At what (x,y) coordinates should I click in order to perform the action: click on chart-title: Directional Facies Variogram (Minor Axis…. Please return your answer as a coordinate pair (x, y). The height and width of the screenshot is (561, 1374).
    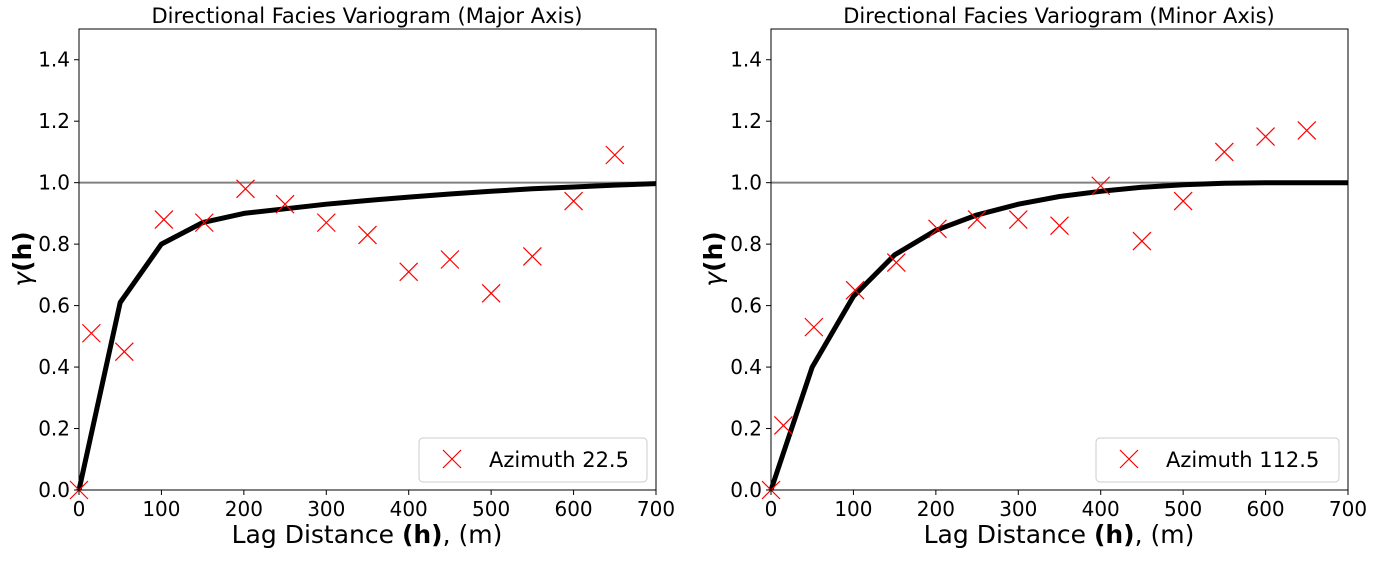
    Looking at the image, I should click on (1058, 16).